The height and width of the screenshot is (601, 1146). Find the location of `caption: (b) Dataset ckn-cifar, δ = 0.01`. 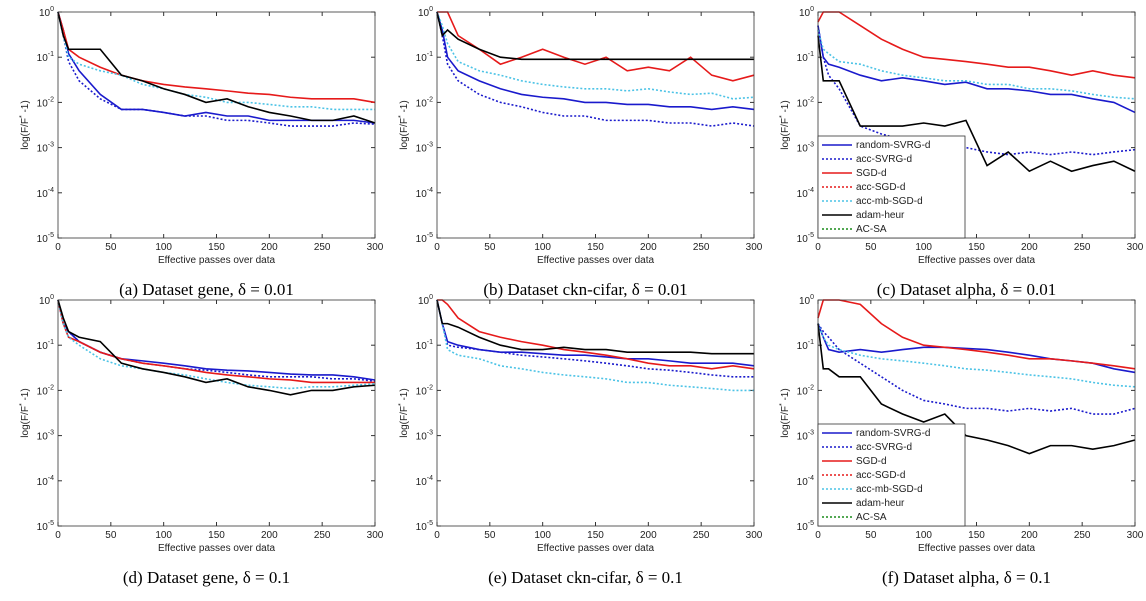

caption: (b) Dataset ckn-cifar, δ = 0.01 is located at coordinates (585, 289).